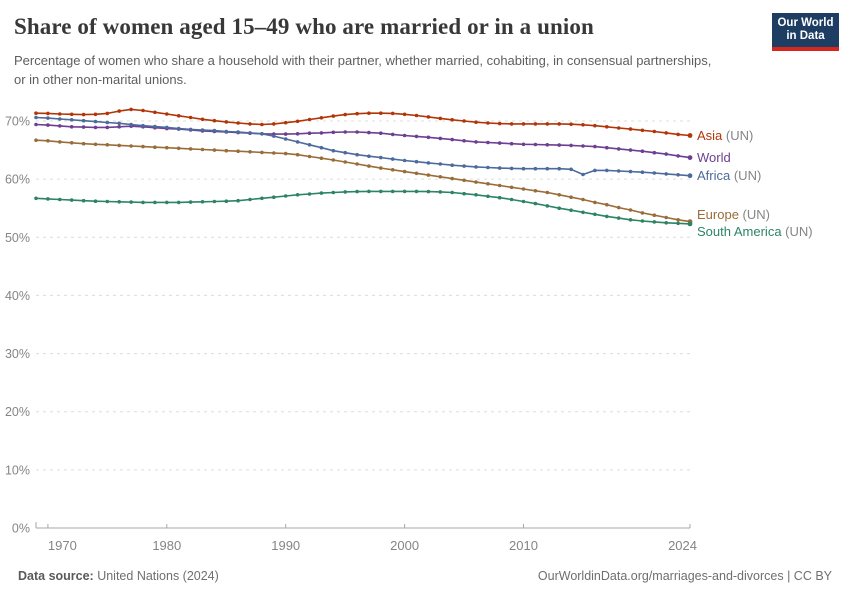 Image resolution: width=850 pixels, height=600 pixels. I want to click on series-europe-un, so click(363, 181).